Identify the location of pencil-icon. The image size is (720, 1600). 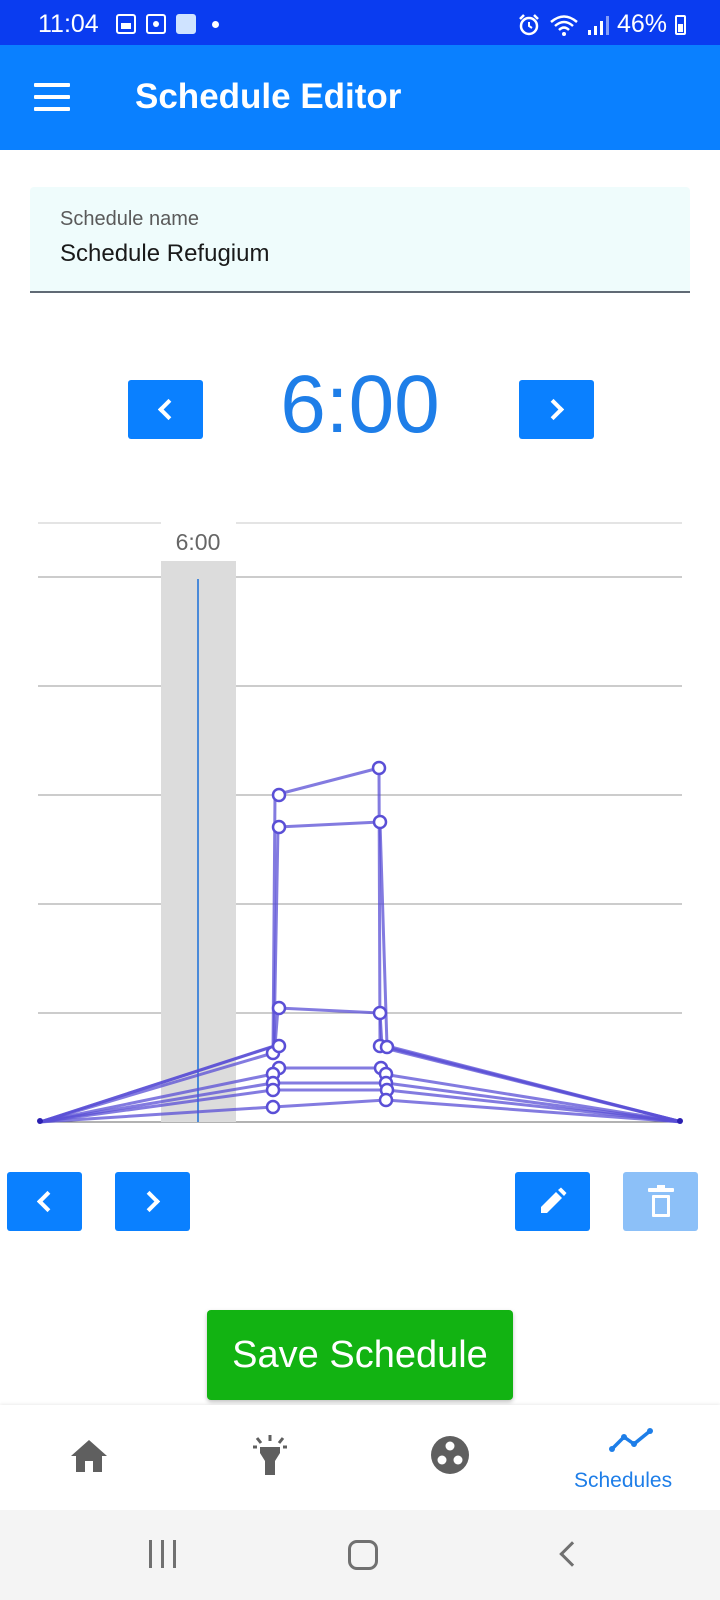
(554, 1200).